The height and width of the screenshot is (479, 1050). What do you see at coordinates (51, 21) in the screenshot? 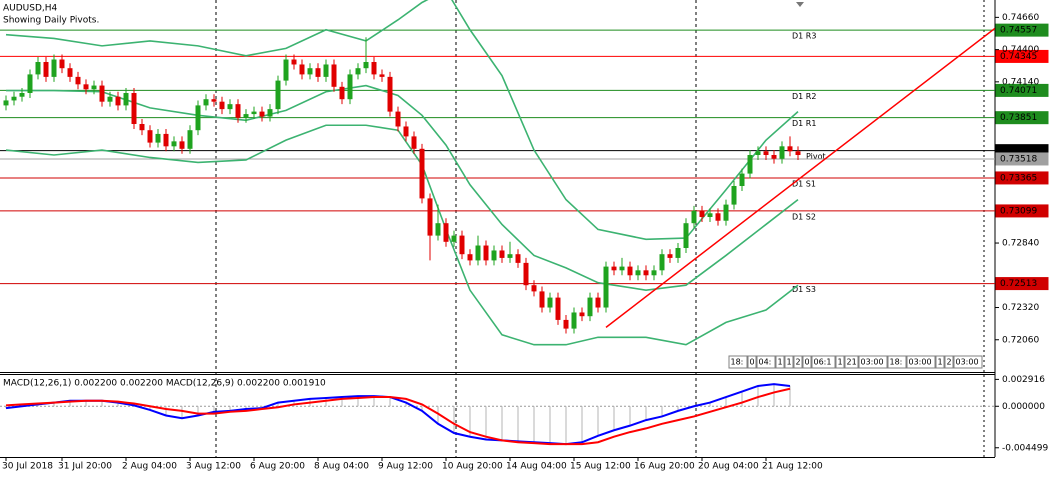
I see `pivot-note: Showing Daily Pivots.` at bounding box center [51, 21].